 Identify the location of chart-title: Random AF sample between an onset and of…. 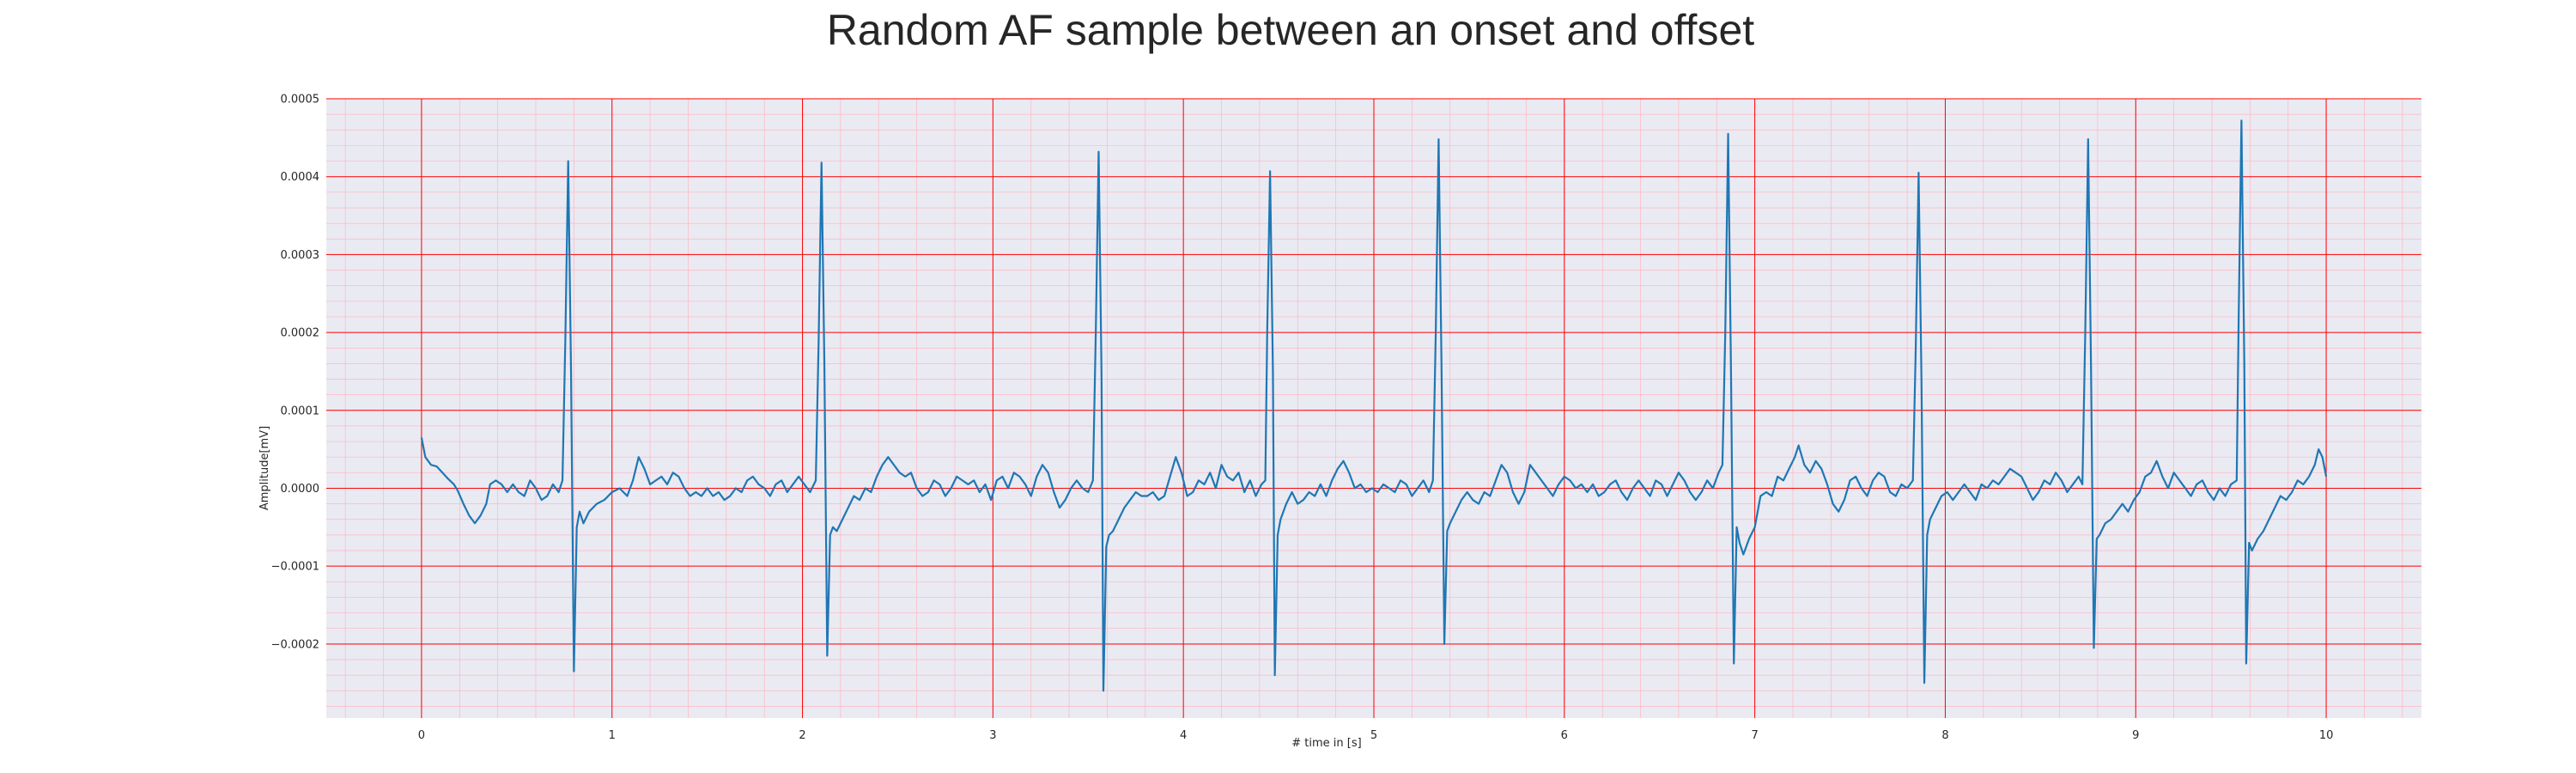
(1290, 30).